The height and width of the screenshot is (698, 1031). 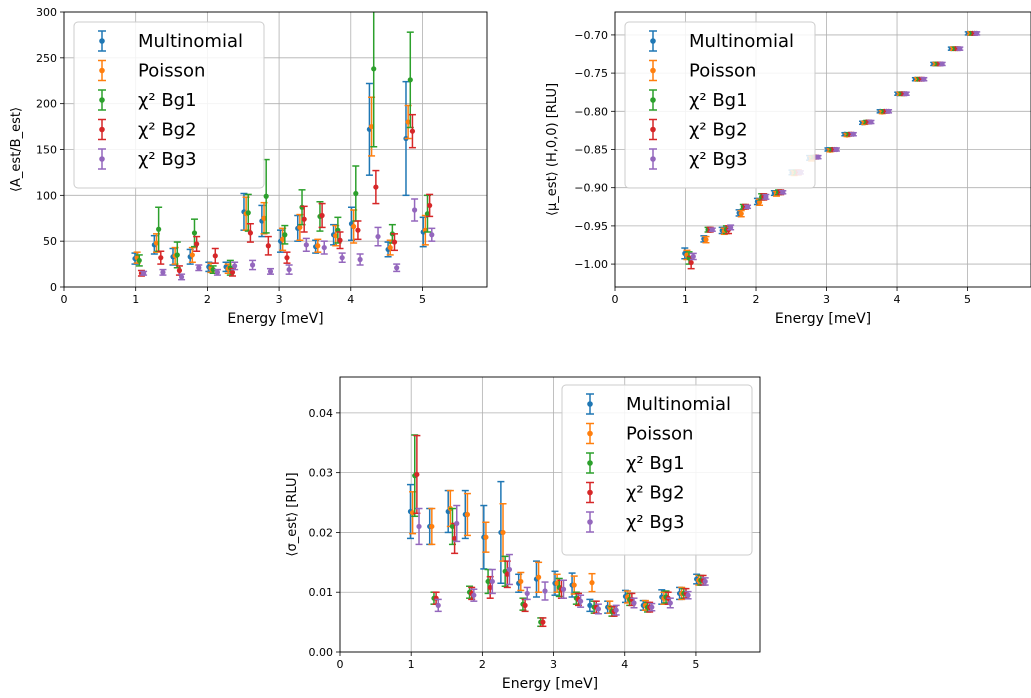 I want to click on legend-label: χ² Bg3, so click(x=718, y=159).